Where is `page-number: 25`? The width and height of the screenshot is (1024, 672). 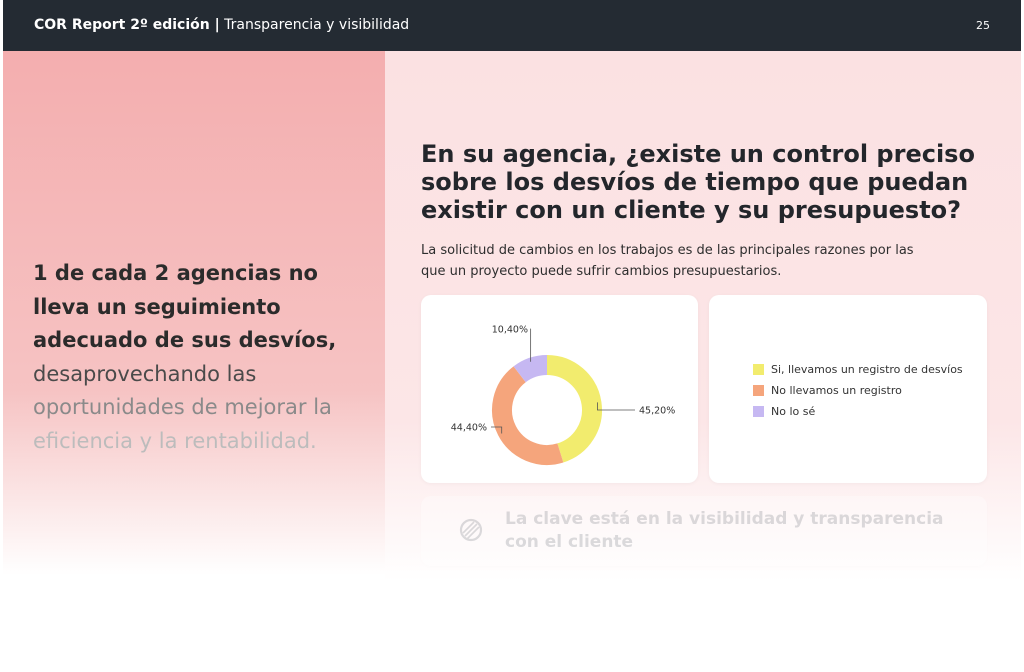
page-number: 25 is located at coordinates (983, 25).